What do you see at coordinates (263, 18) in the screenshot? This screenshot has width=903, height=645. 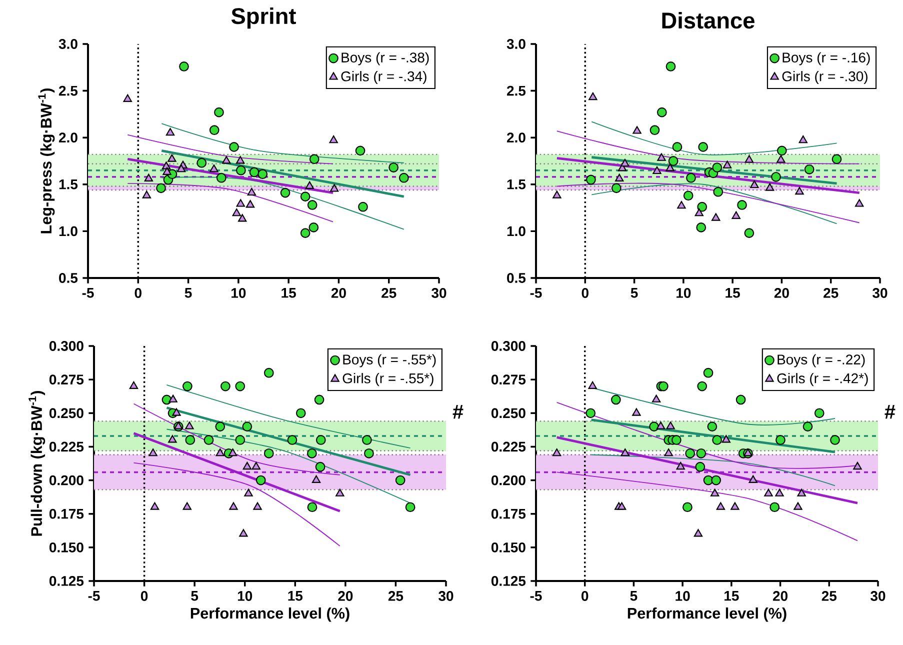 I see `chart-title: Sprint` at bounding box center [263, 18].